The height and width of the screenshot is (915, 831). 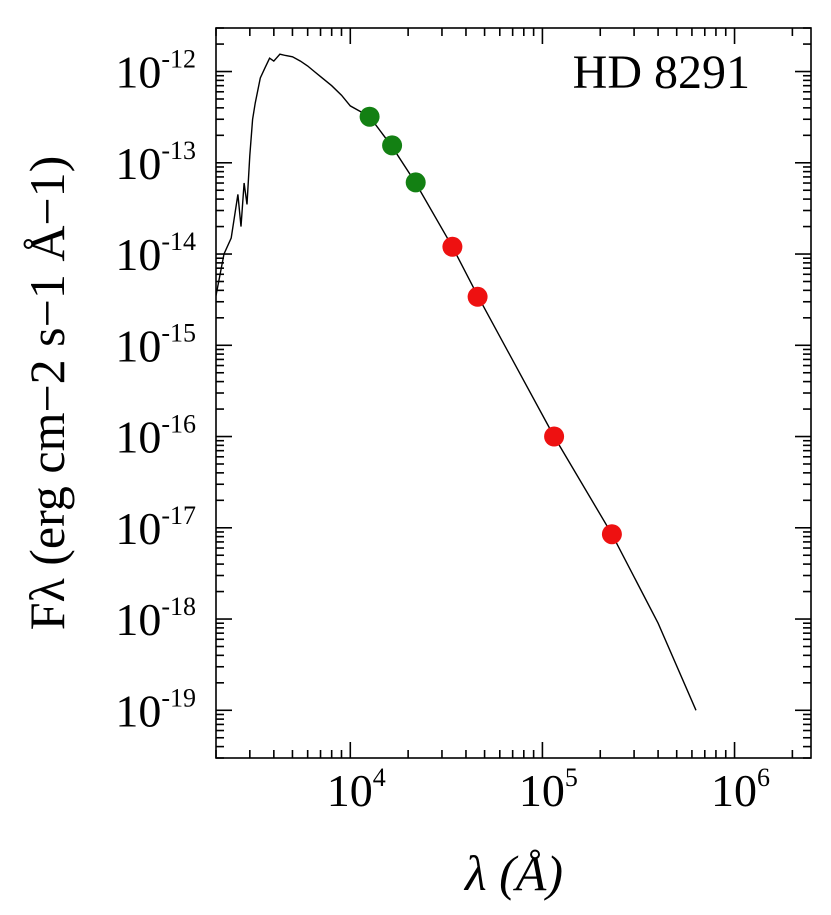 I want to click on y-tick-label-1: 10-13, so click(x=155, y=162).